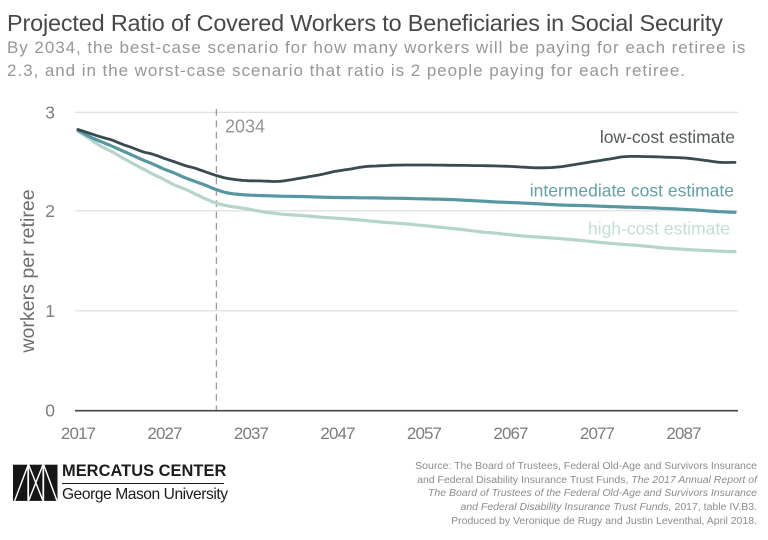  I want to click on svg-text: workers per retiree, so click(28, 271).